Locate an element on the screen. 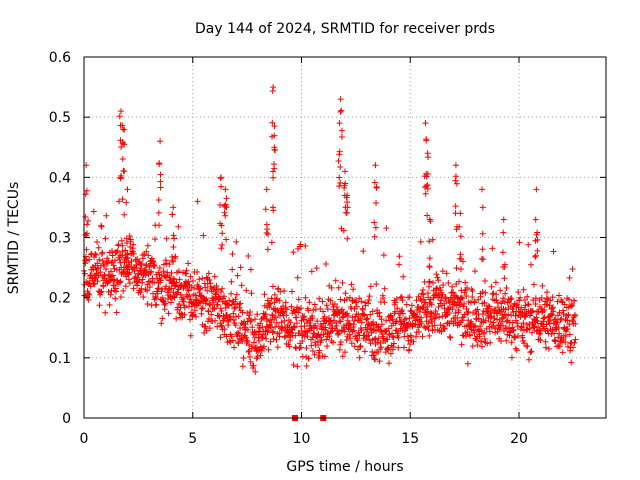  y-tick-label: 0.6 is located at coordinates (60, 58).